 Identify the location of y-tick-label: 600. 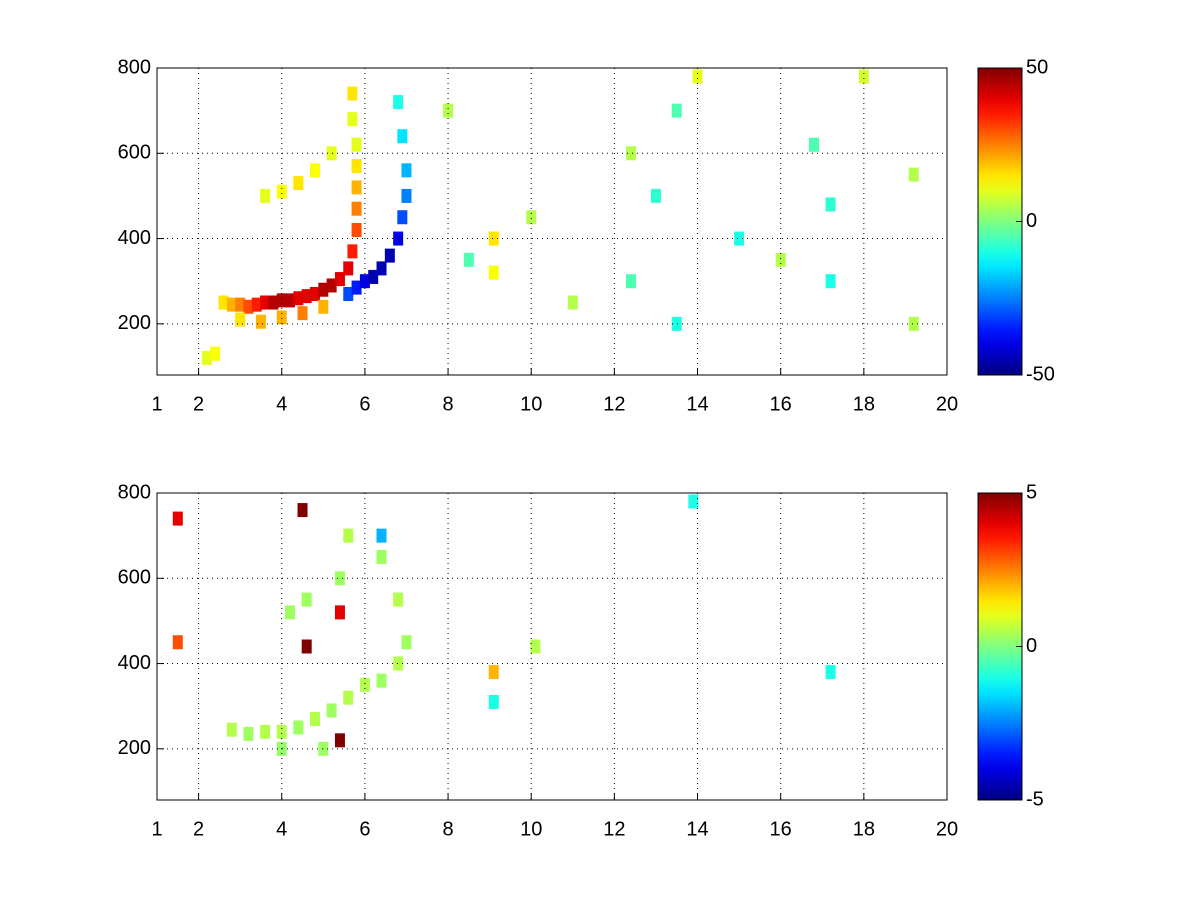
(134, 578).